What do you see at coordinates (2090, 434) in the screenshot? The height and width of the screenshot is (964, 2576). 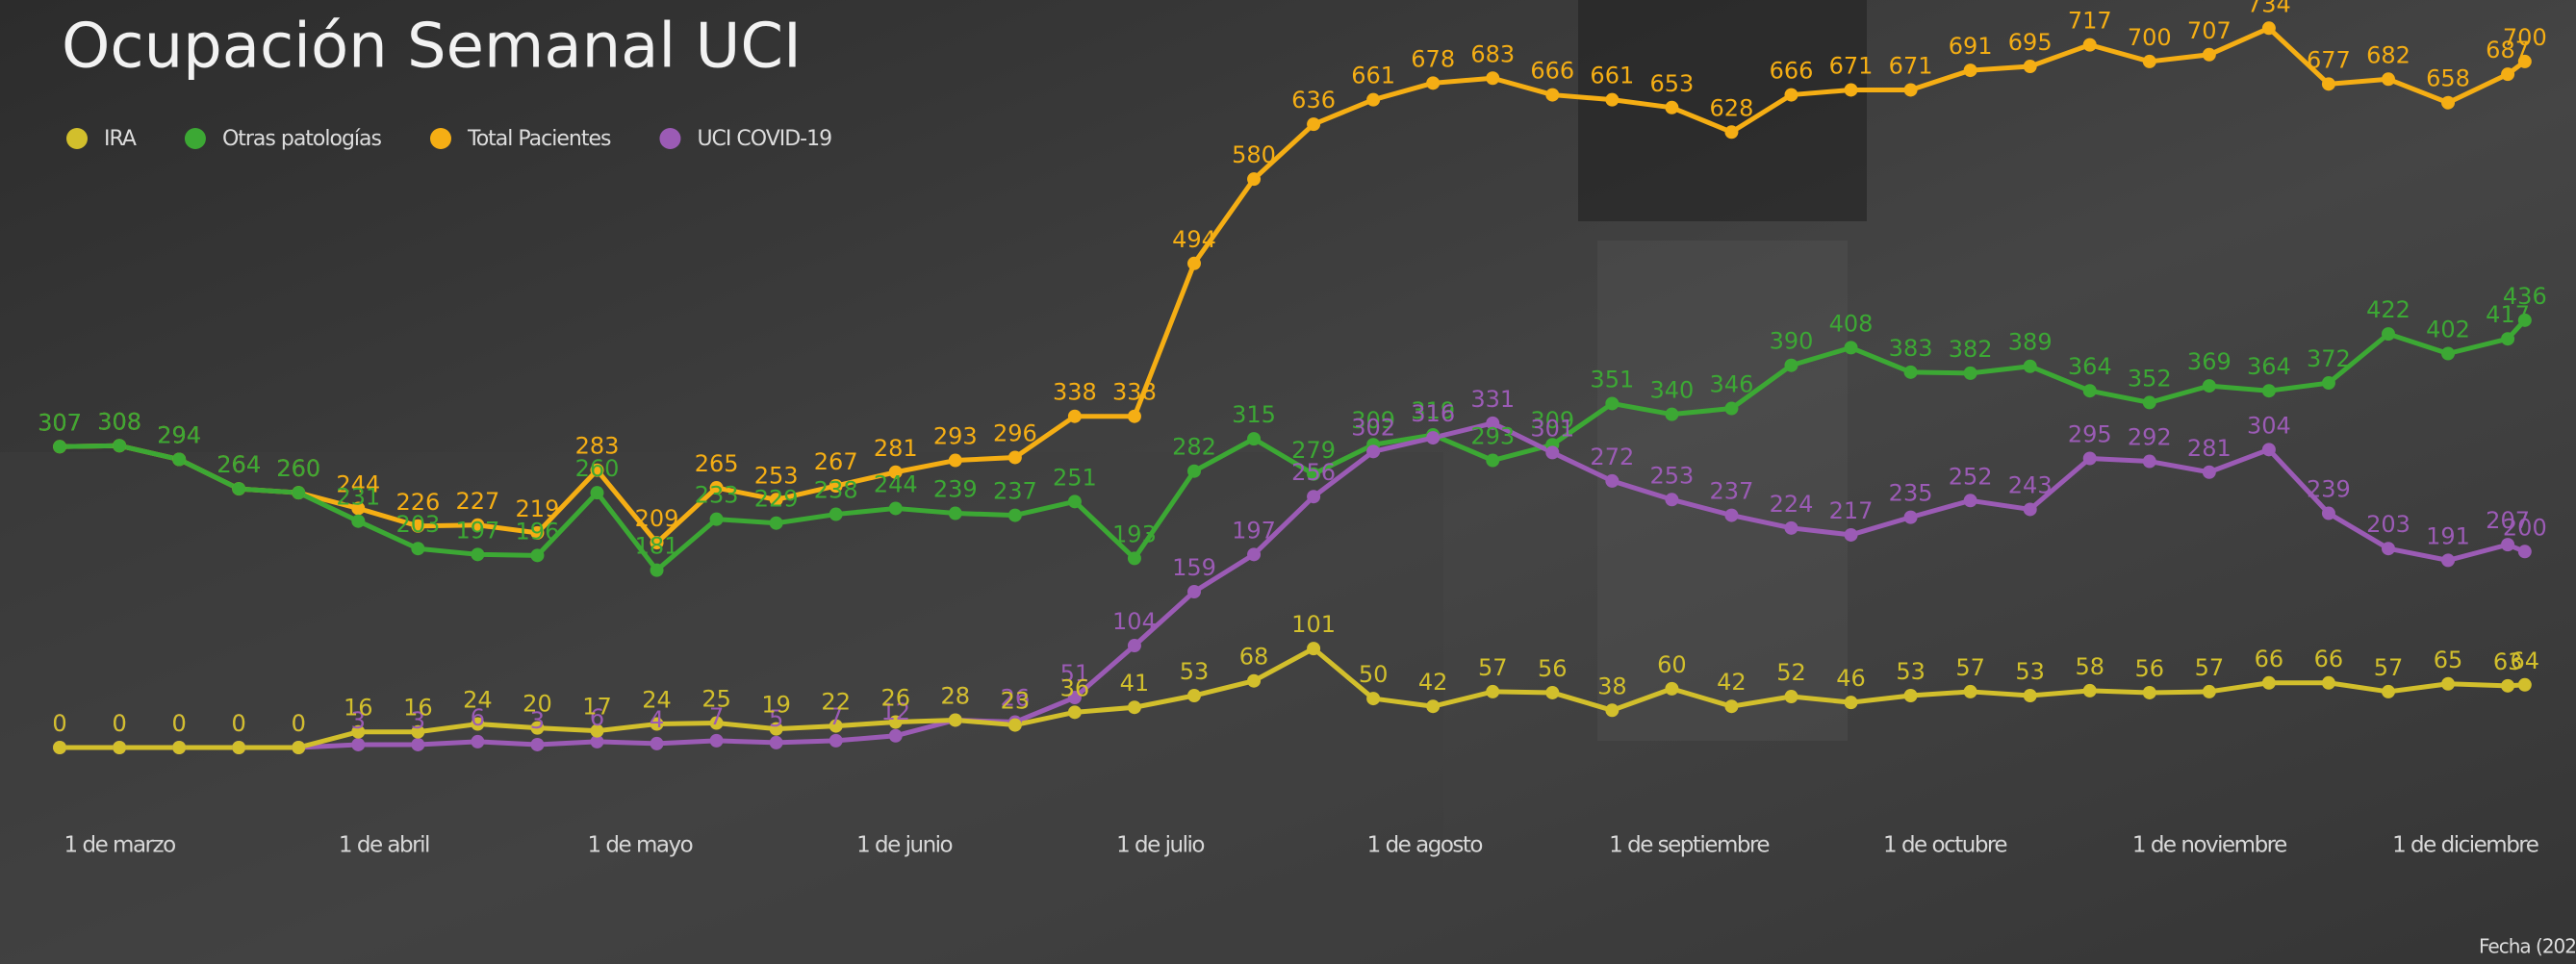 I see `data-label: 295` at bounding box center [2090, 434].